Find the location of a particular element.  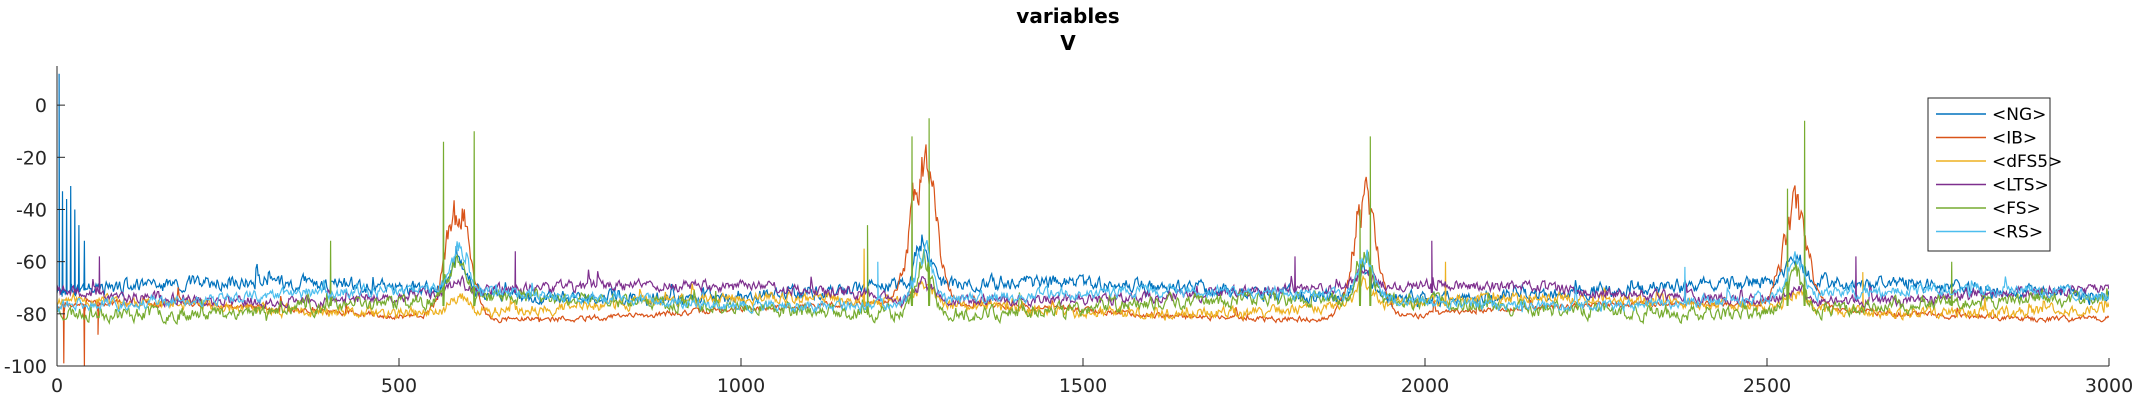

legend-box is located at coordinates (1989, 174).